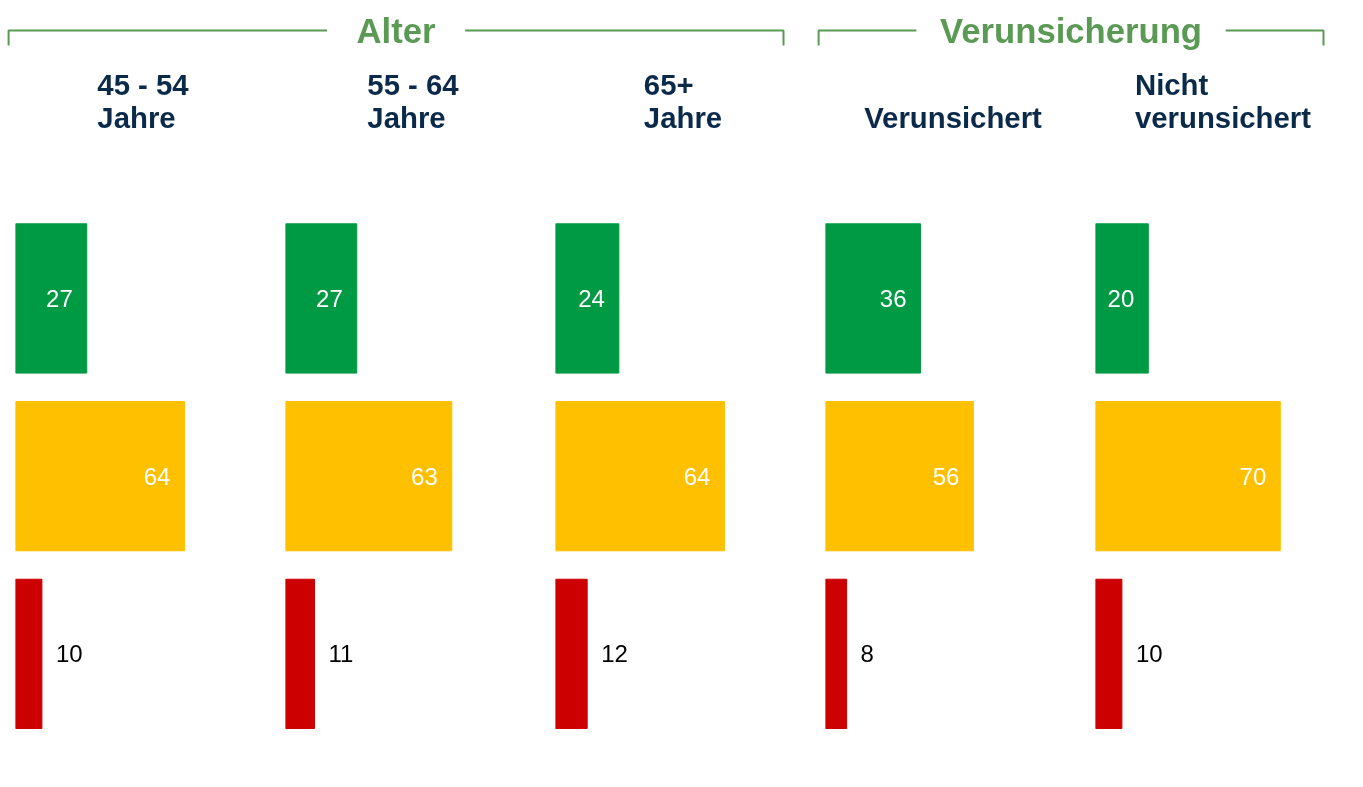 This screenshot has width=1363, height=787. I want to click on data-label: 24, so click(591, 298).